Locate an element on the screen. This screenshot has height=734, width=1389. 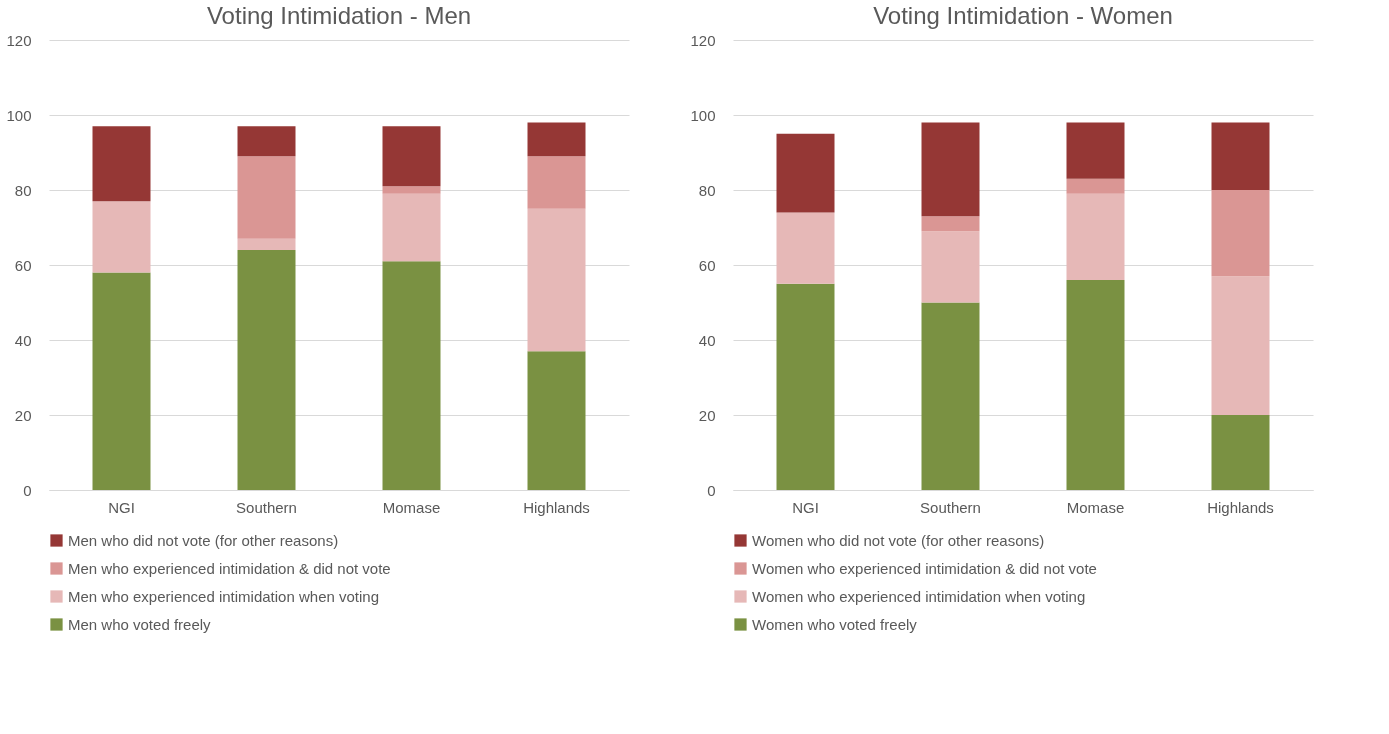
legend-label: Men who voted freely is located at coordinates (140, 624).